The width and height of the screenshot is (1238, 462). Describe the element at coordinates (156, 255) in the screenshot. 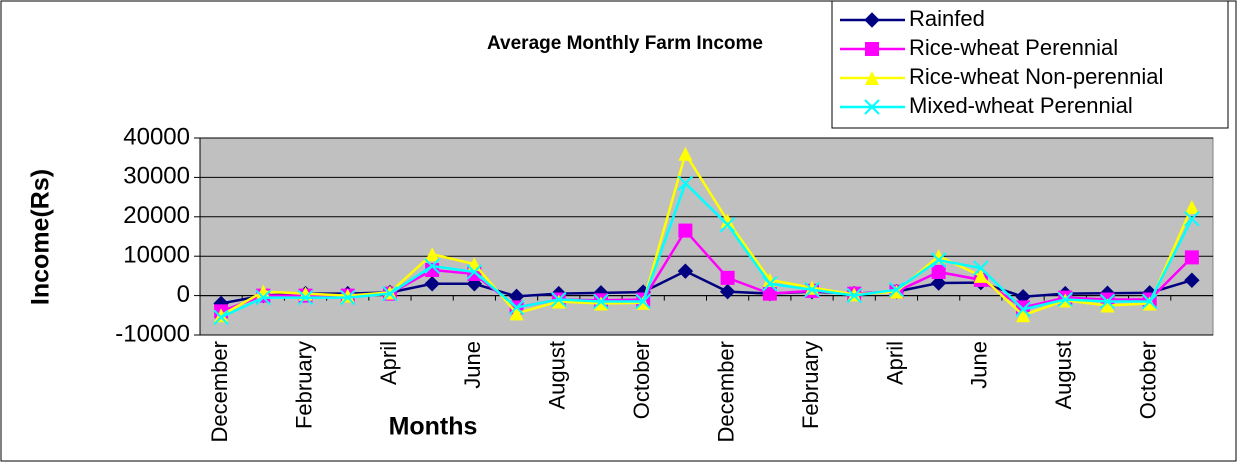

I see `y-tick-label: 10000` at that location.